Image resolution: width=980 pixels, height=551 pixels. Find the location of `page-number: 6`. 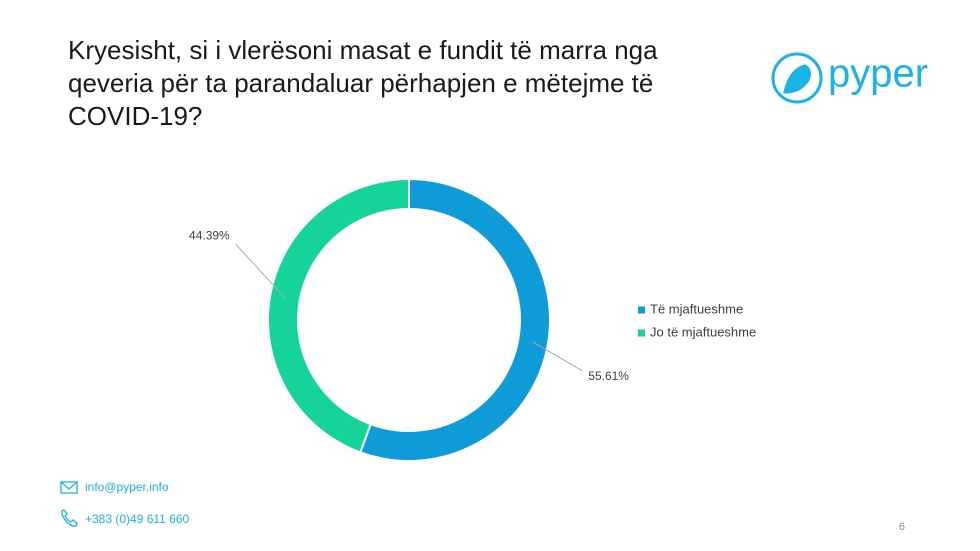

page-number: 6 is located at coordinates (902, 527).